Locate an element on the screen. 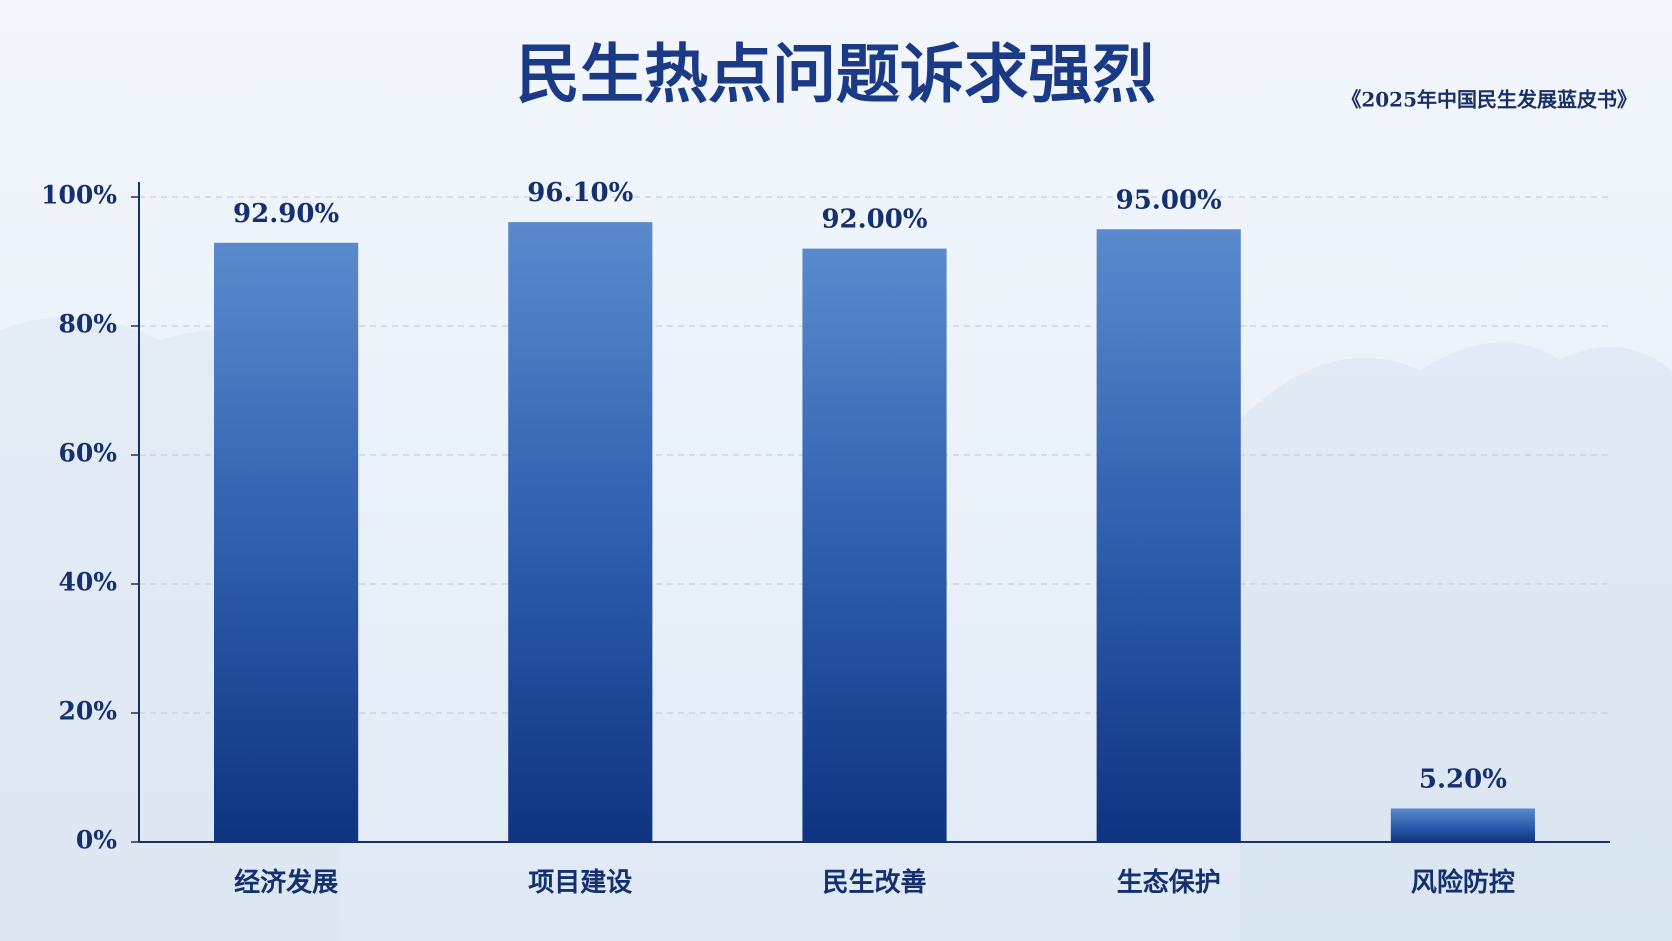 The width and height of the screenshot is (1672, 941). x-tick-label: 风险防控 is located at coordinates (1463, 882).